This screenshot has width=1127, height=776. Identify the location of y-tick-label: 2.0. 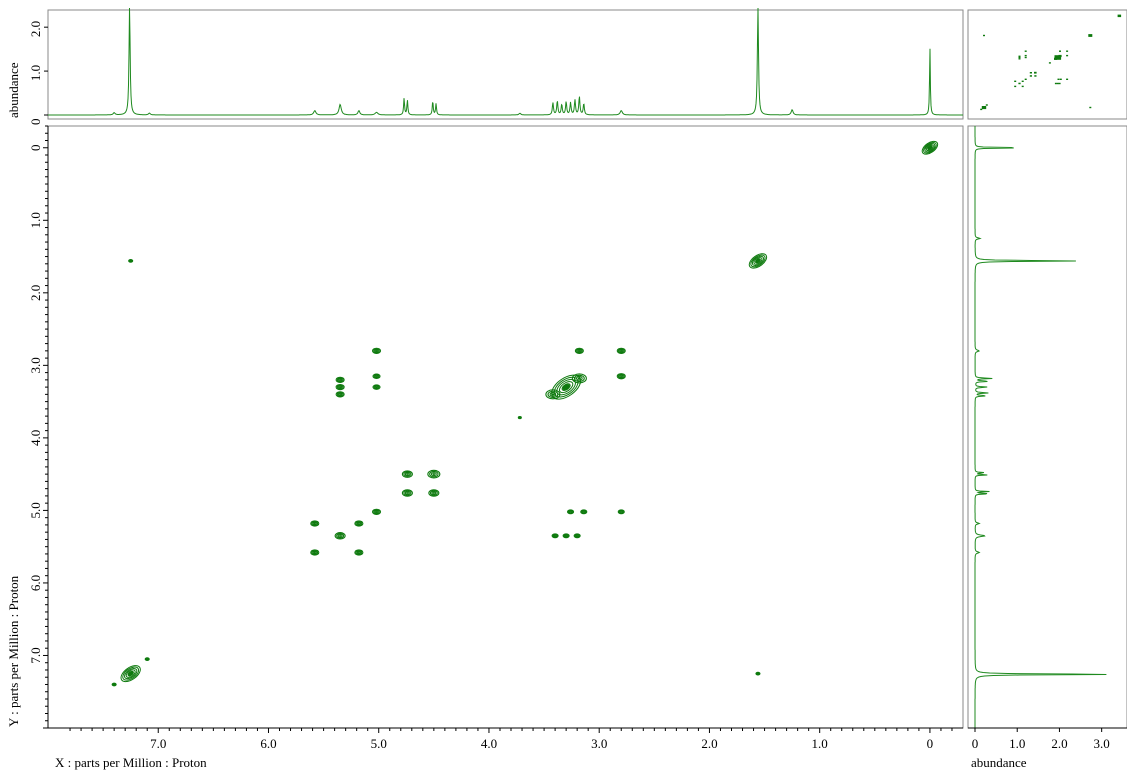
(35, 293).